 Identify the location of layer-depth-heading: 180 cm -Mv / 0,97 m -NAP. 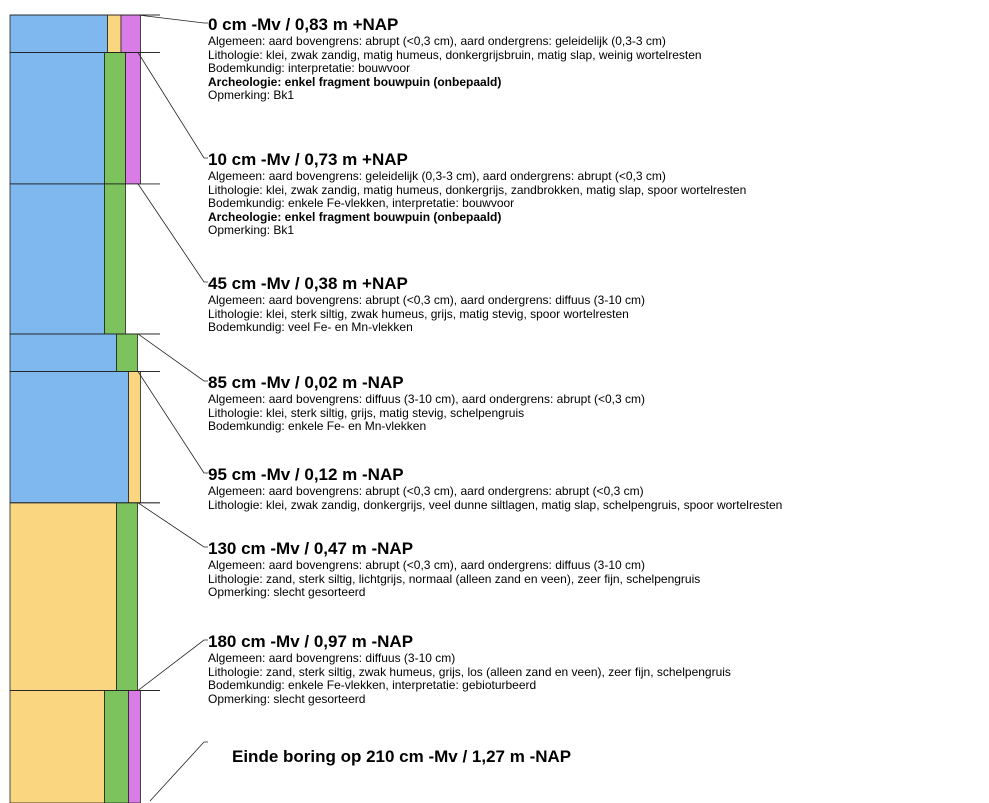
(311, 641).